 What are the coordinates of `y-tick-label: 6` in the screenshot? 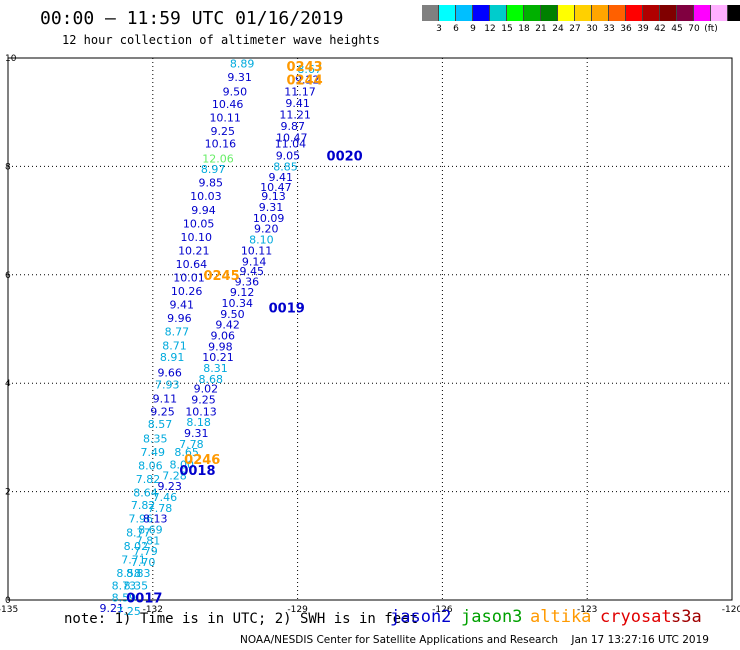 It's located at (8, 276).